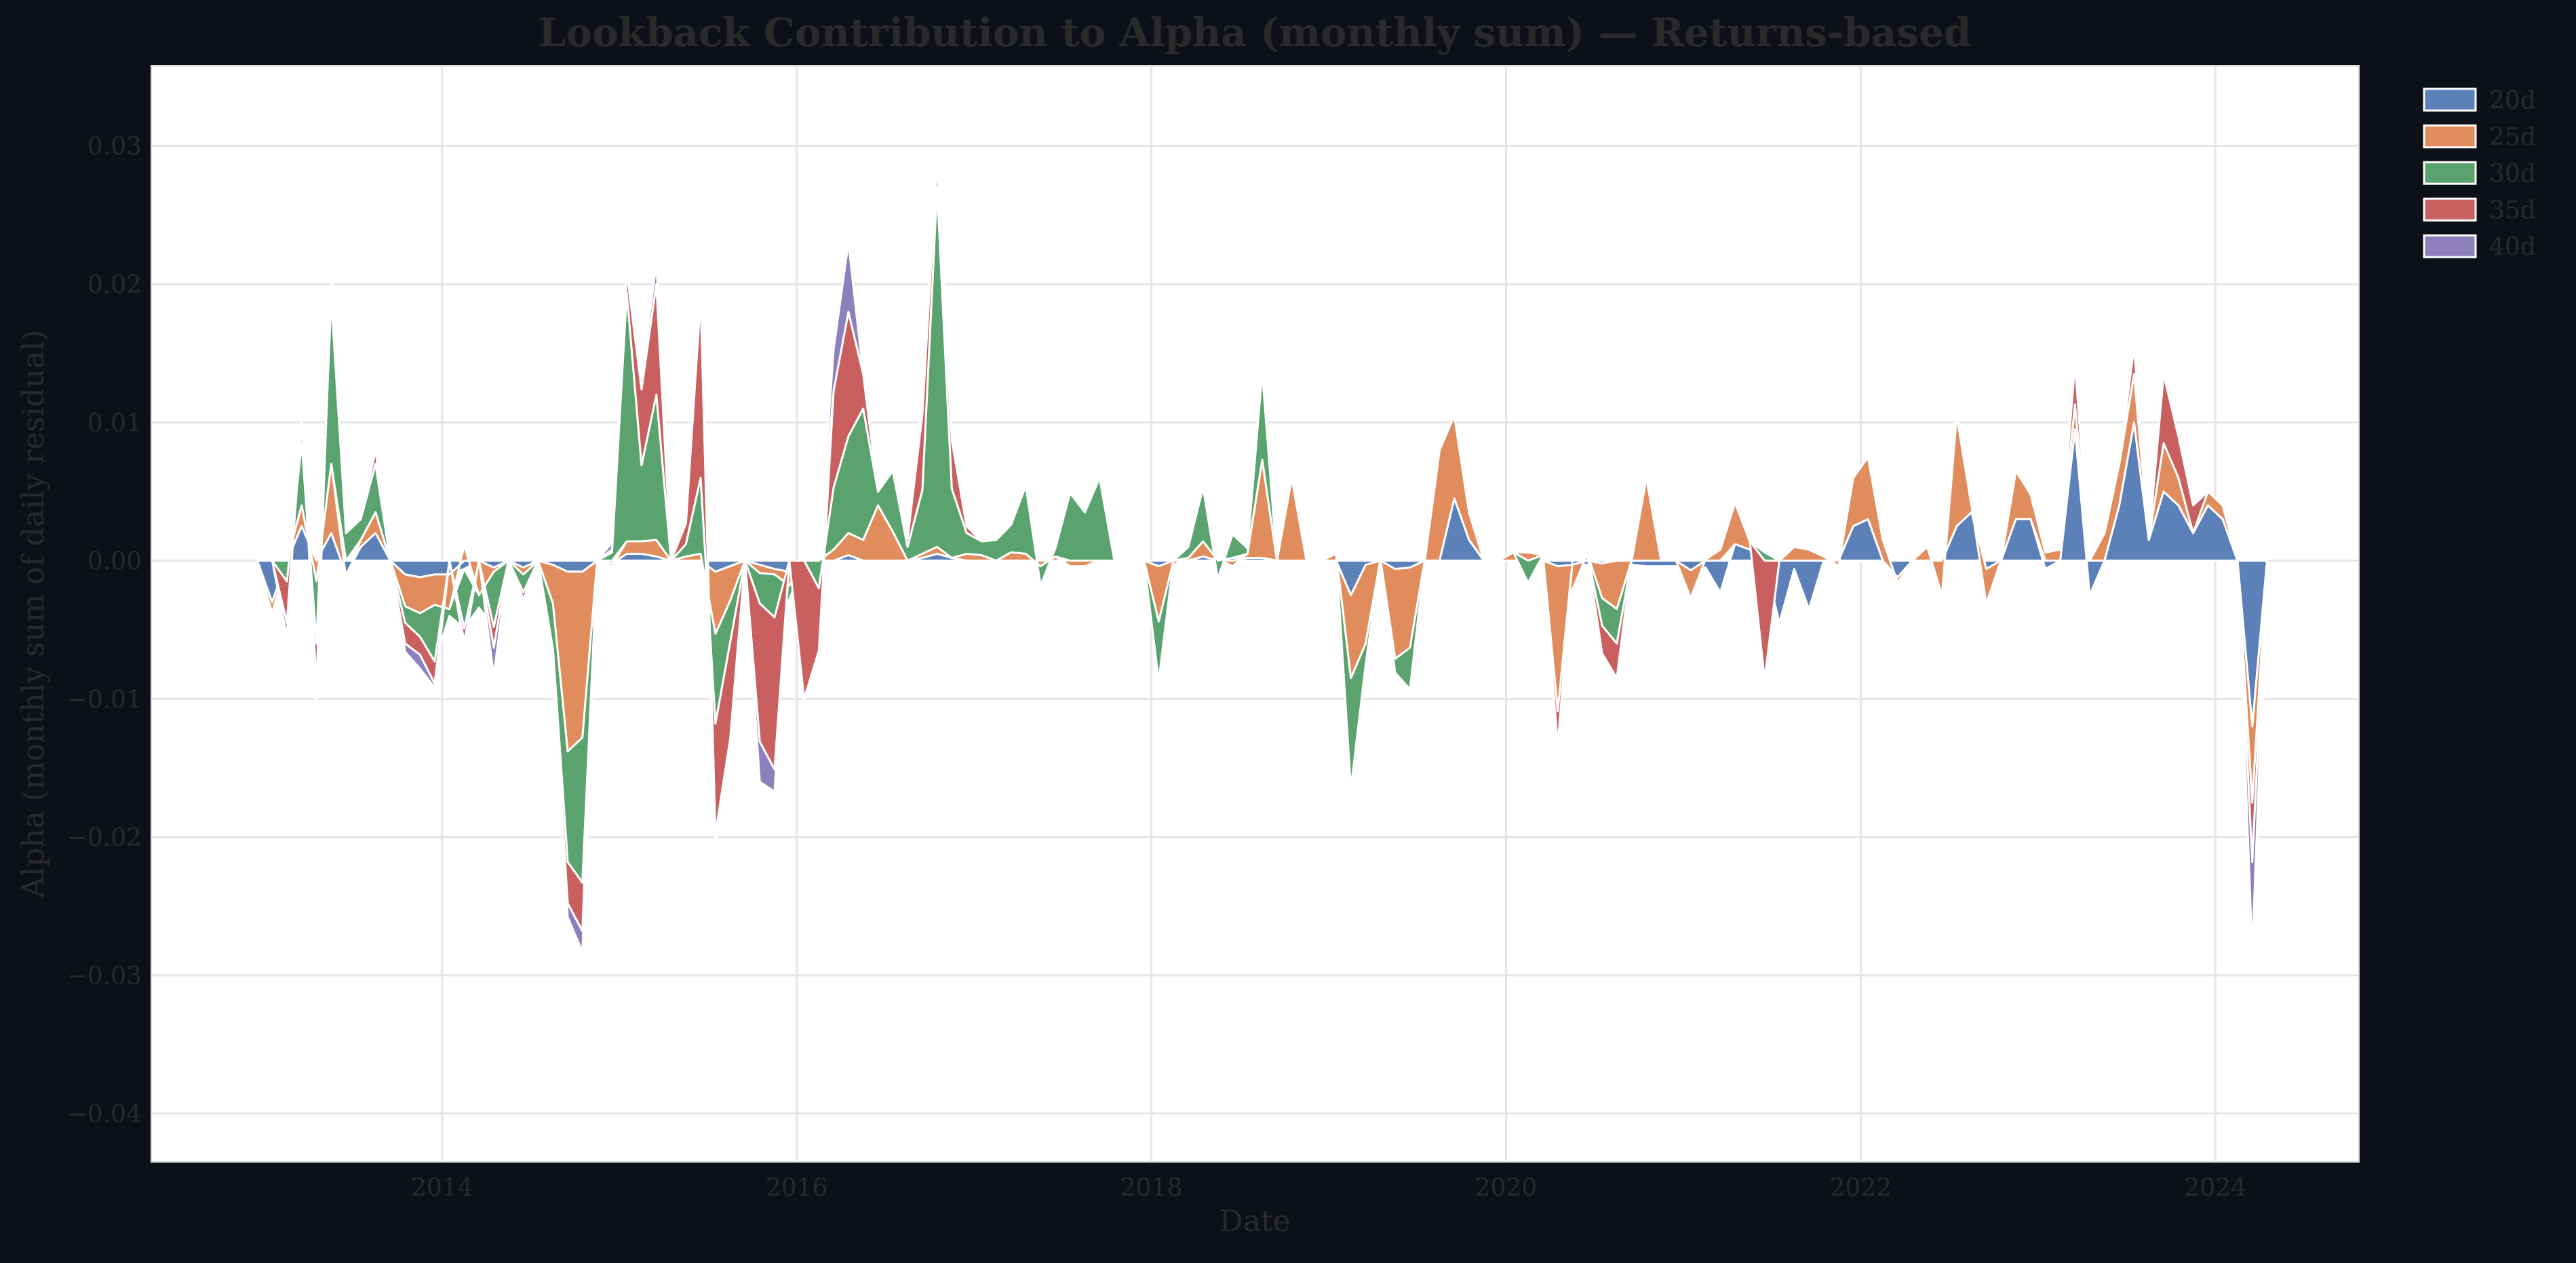  What do you see at coordinates (797, 1188) in the screenshot?
I see `x-tick-label: 2016` at bounding box center [797, 1188].